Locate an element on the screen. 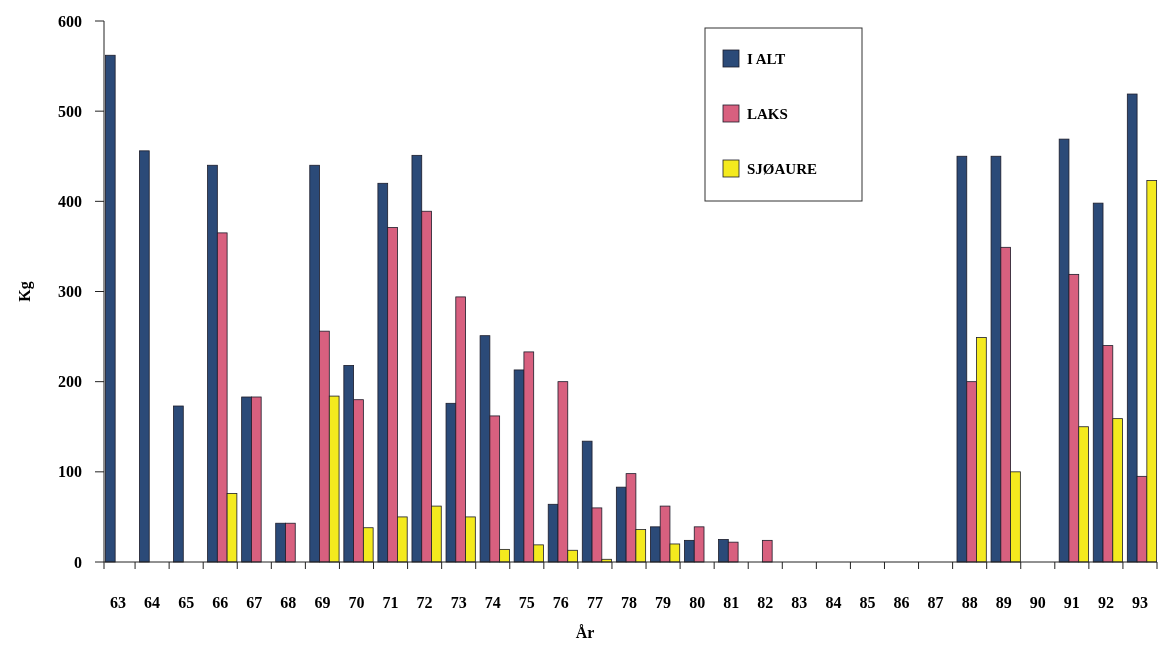 This screenshot has width=1162, height=647. x-tick-label: 79 is located at coordinates (663, 602).